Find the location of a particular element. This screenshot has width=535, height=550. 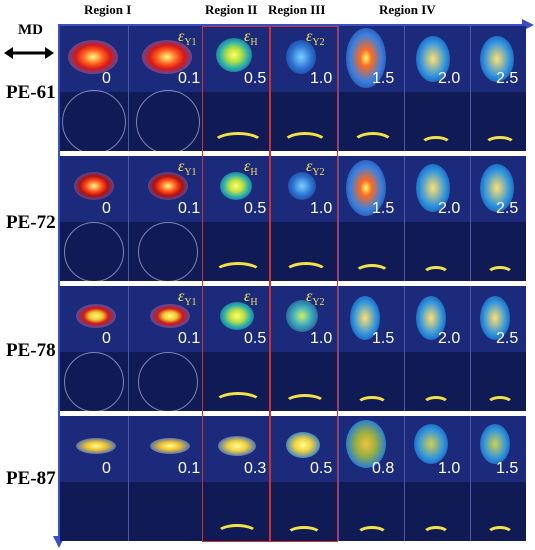

region-3-label: Region III is located at coordinates (297, 9).